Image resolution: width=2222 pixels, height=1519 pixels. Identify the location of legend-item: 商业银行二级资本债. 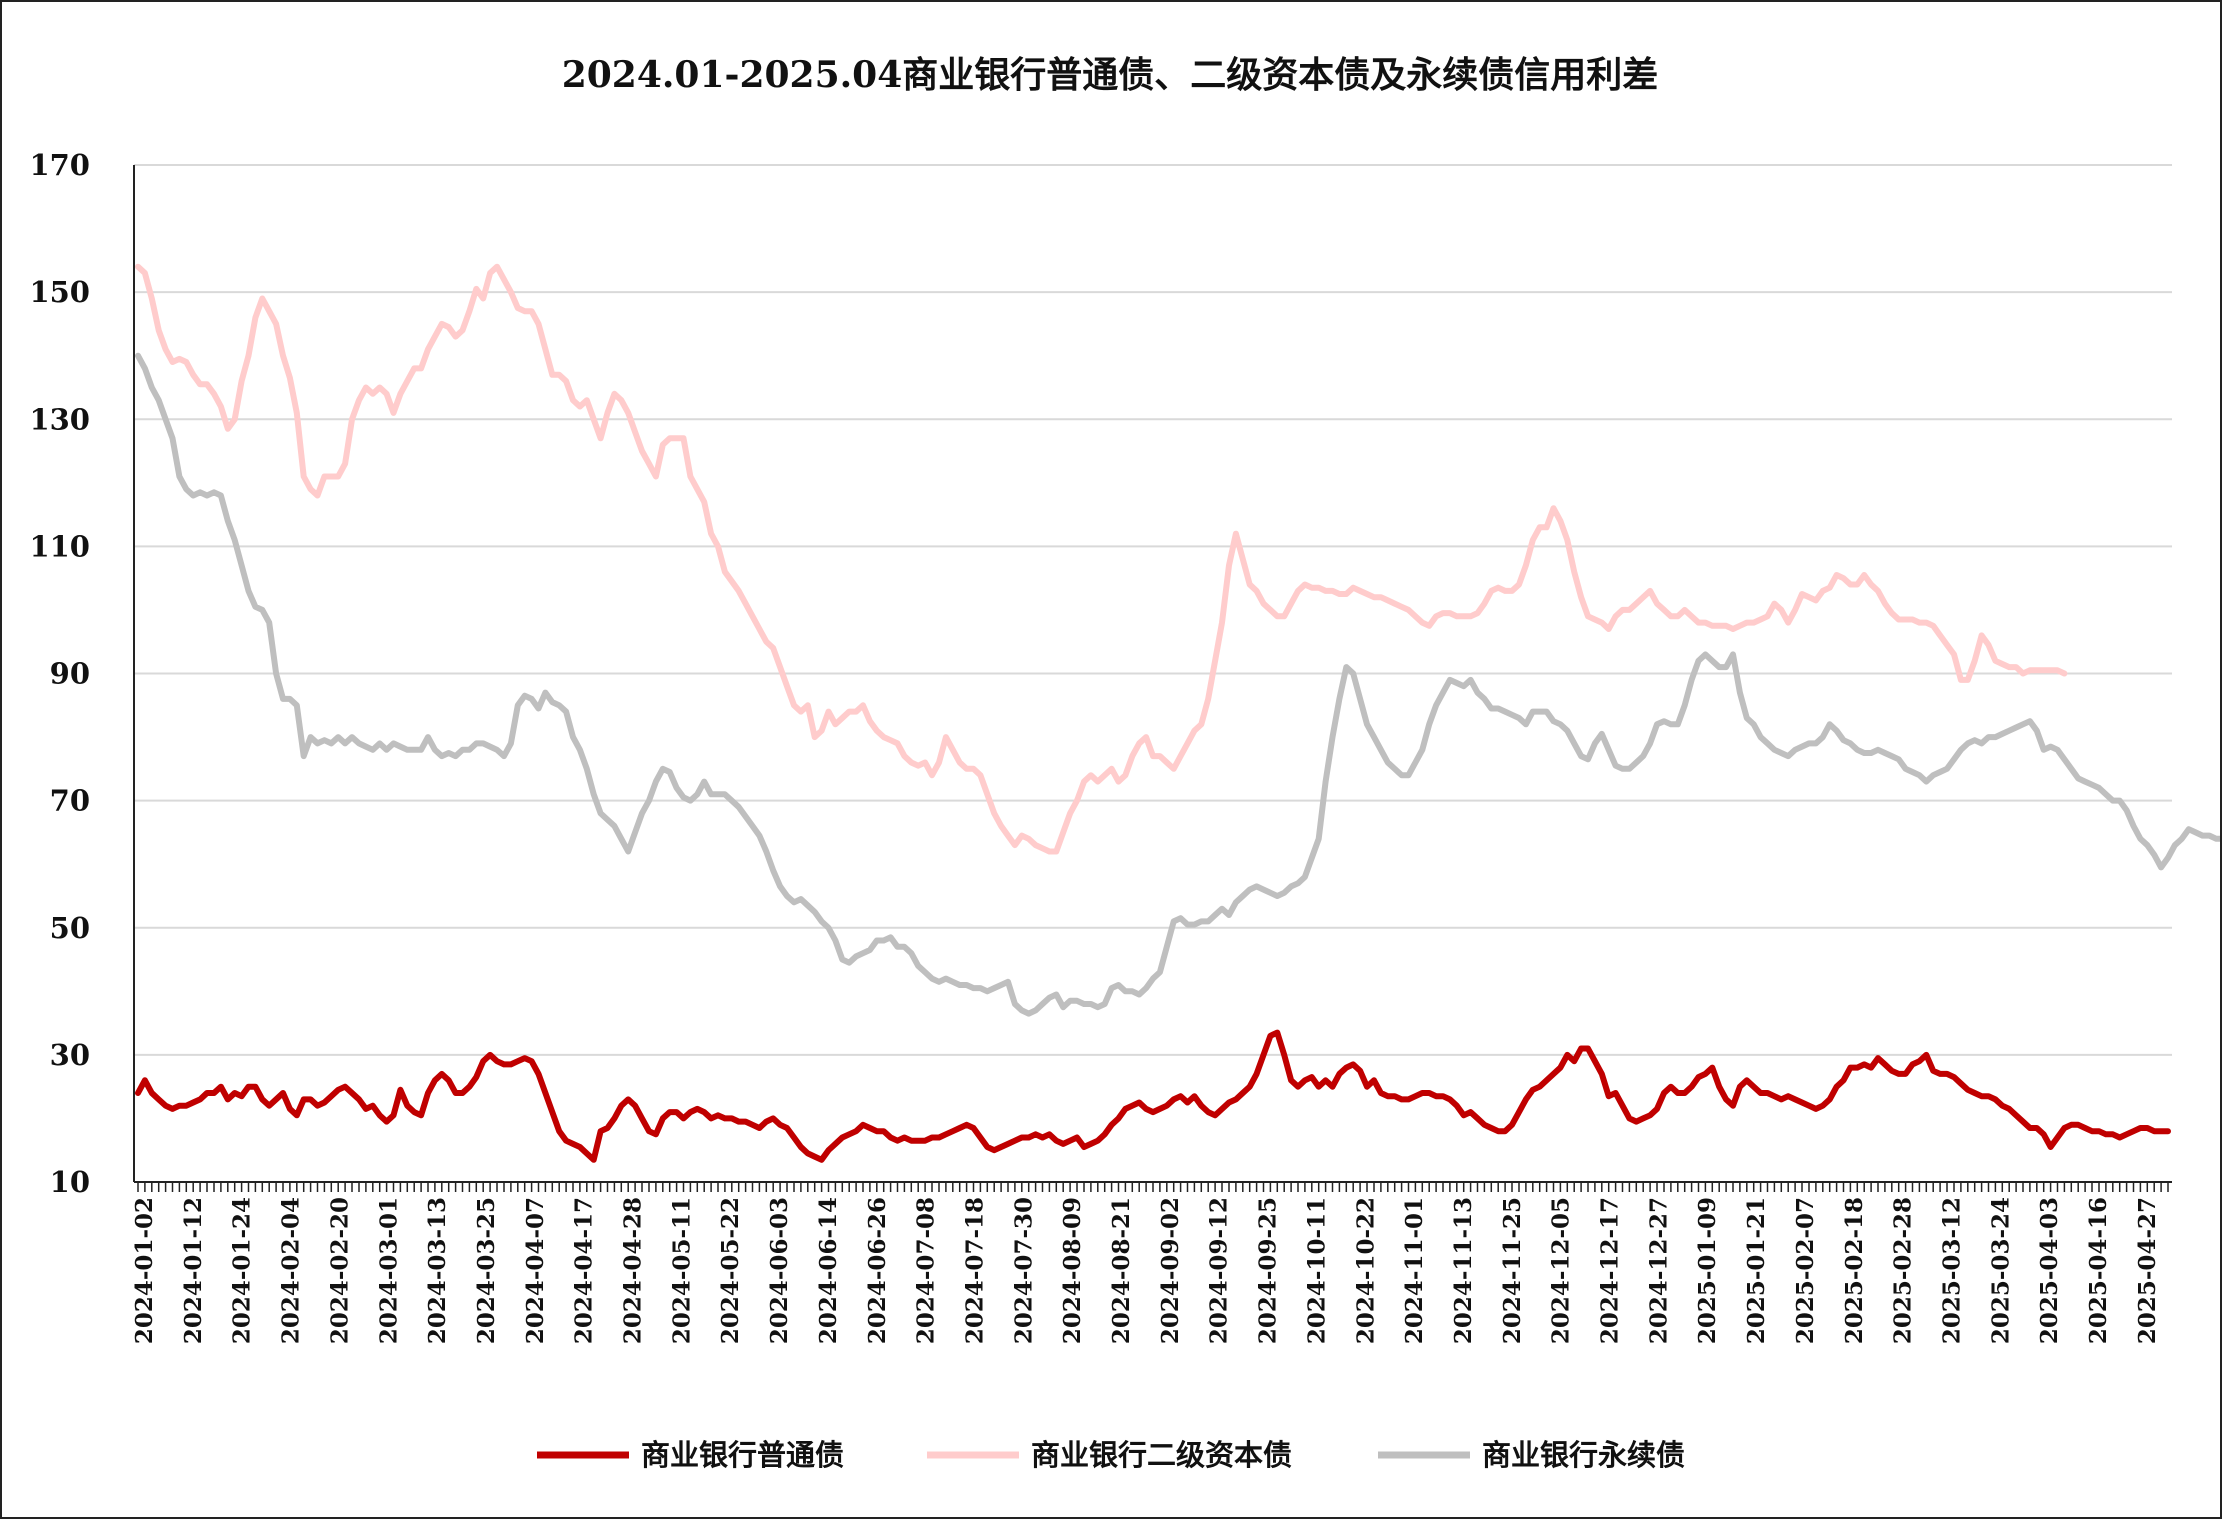
(1109, 1455).